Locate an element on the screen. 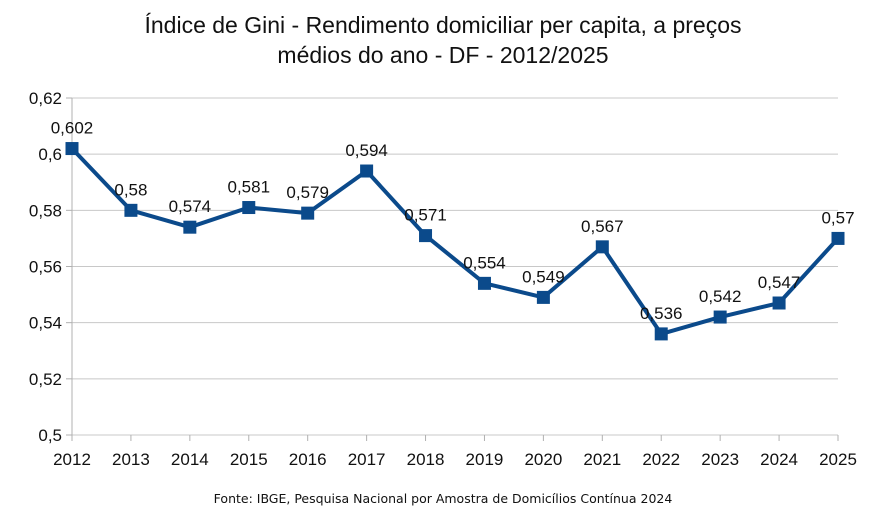  x-tick-label-2016: 2016 is located at coordinates (308, 459).